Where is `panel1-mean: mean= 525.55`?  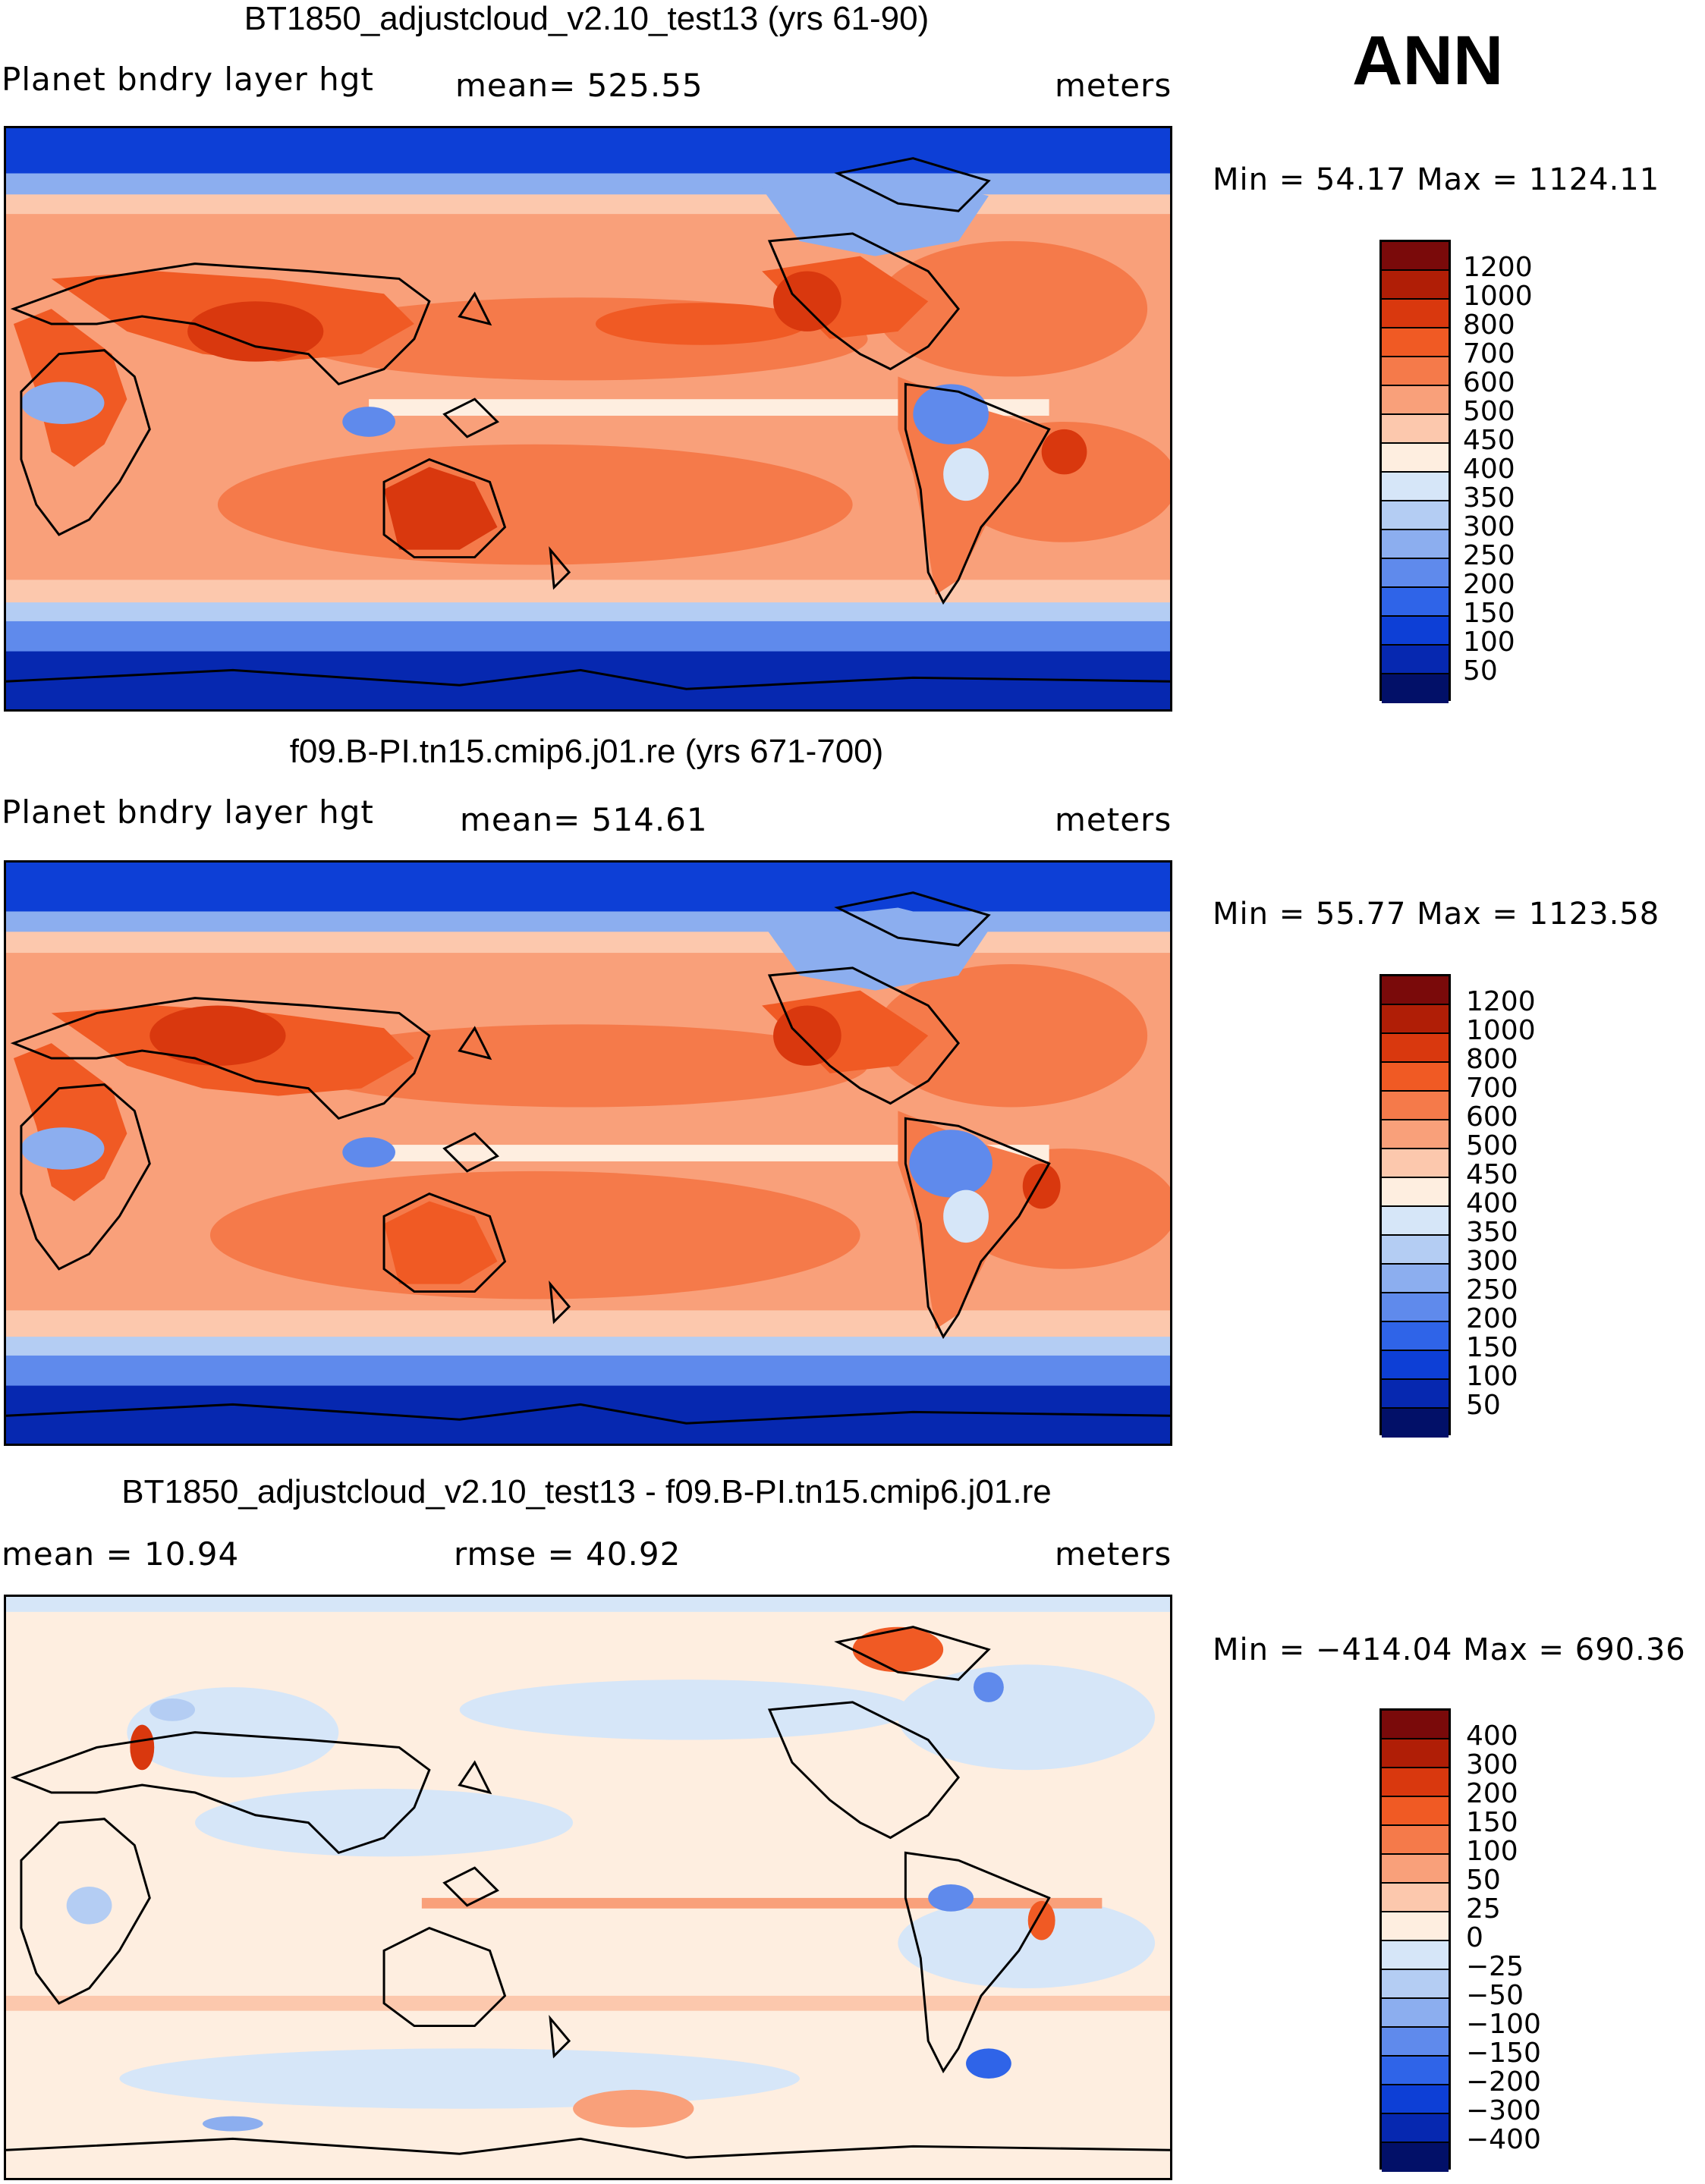
panel1-mean: mean= 525.55 is located at coordinates (579, 85).